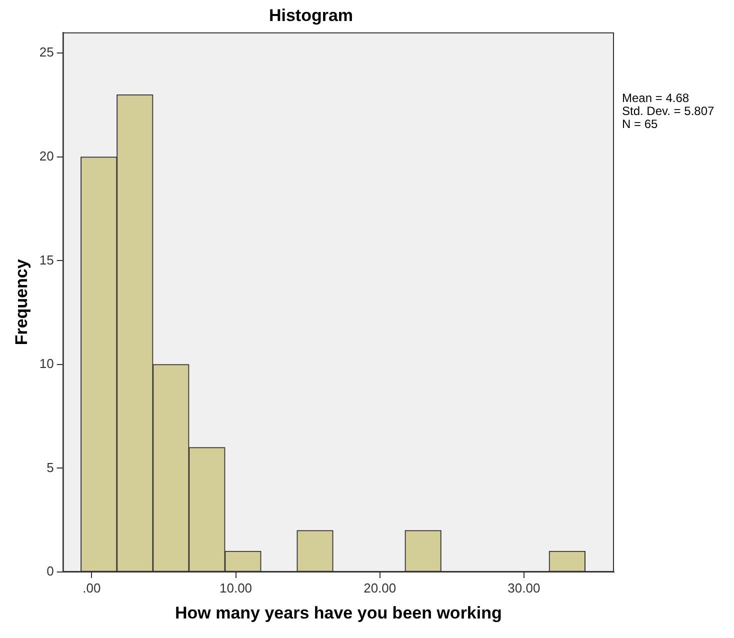  I want to click on y-tick-label: 15, so click(46, 260).